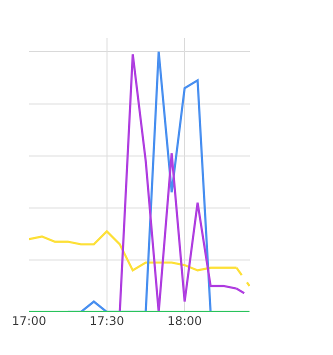  What do you see at coordinates (184, 321) in the screenshot?
I see `x-tick-label: 18:00` at bounding box center [184, 321].